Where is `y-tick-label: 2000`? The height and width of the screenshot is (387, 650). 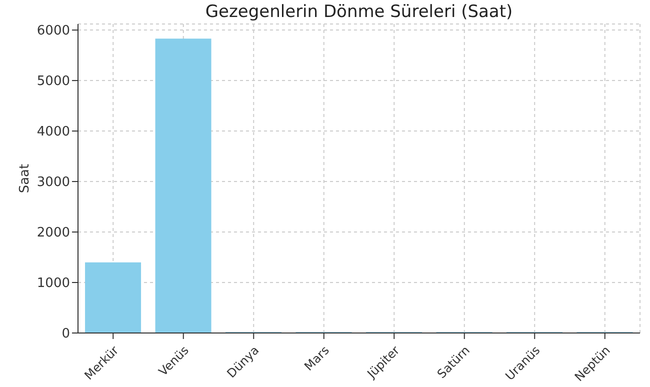 y-tick-label: 2000 is located at coordinates (53, 233).